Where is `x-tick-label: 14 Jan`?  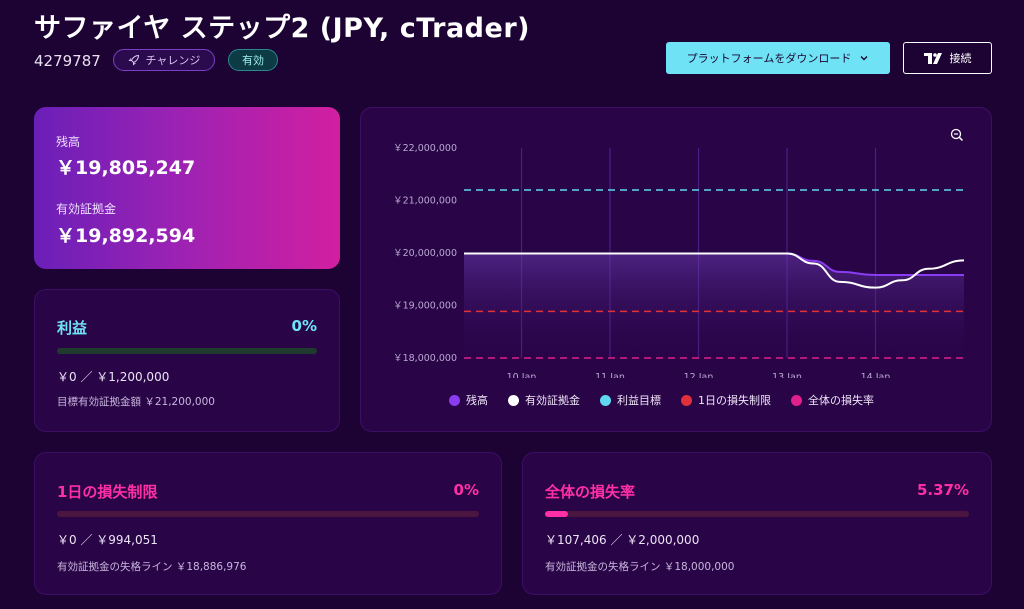 x-tick-label: 14 Jan is located at coordinates (876, 375).